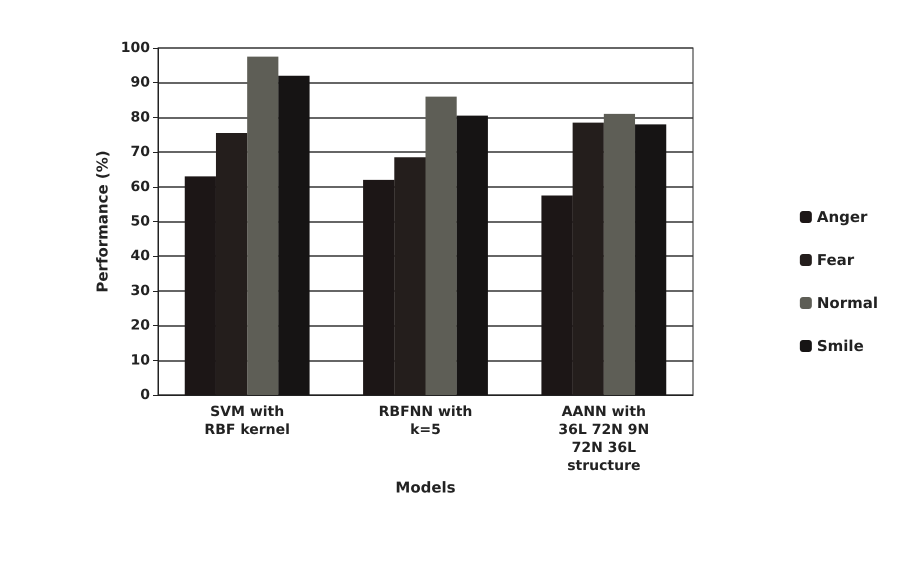  Describe the element at coordinates (140, 222) in the screenshot. I see `y-tick-label: 50` at that location.